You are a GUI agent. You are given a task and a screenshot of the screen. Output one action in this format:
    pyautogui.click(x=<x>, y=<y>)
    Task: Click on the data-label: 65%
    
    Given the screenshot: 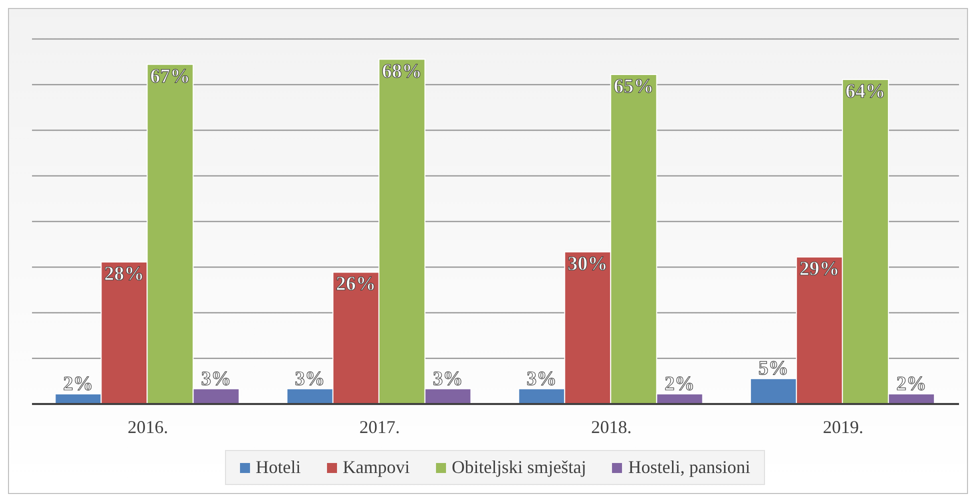 What is the action you would take?
    pyautogui.click(x=634, y=86)
    